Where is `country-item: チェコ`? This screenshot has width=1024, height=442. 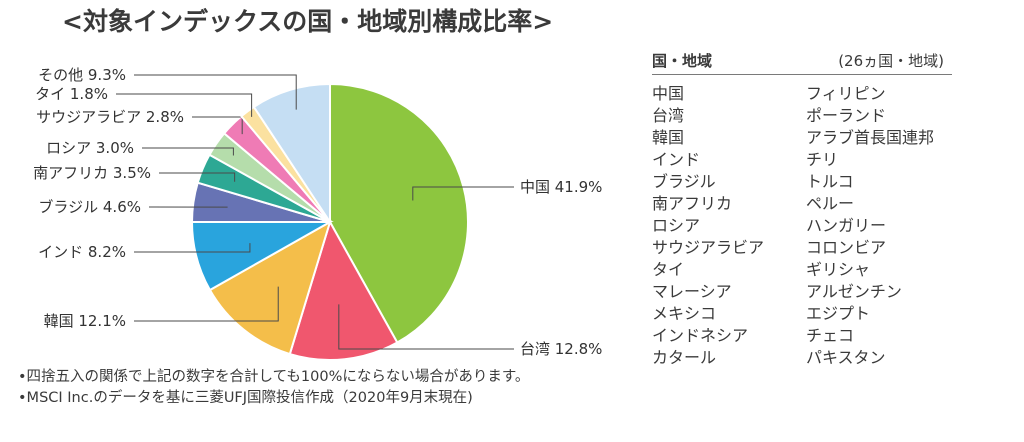 country-item: チェコ is located at coordinates (830, 335).